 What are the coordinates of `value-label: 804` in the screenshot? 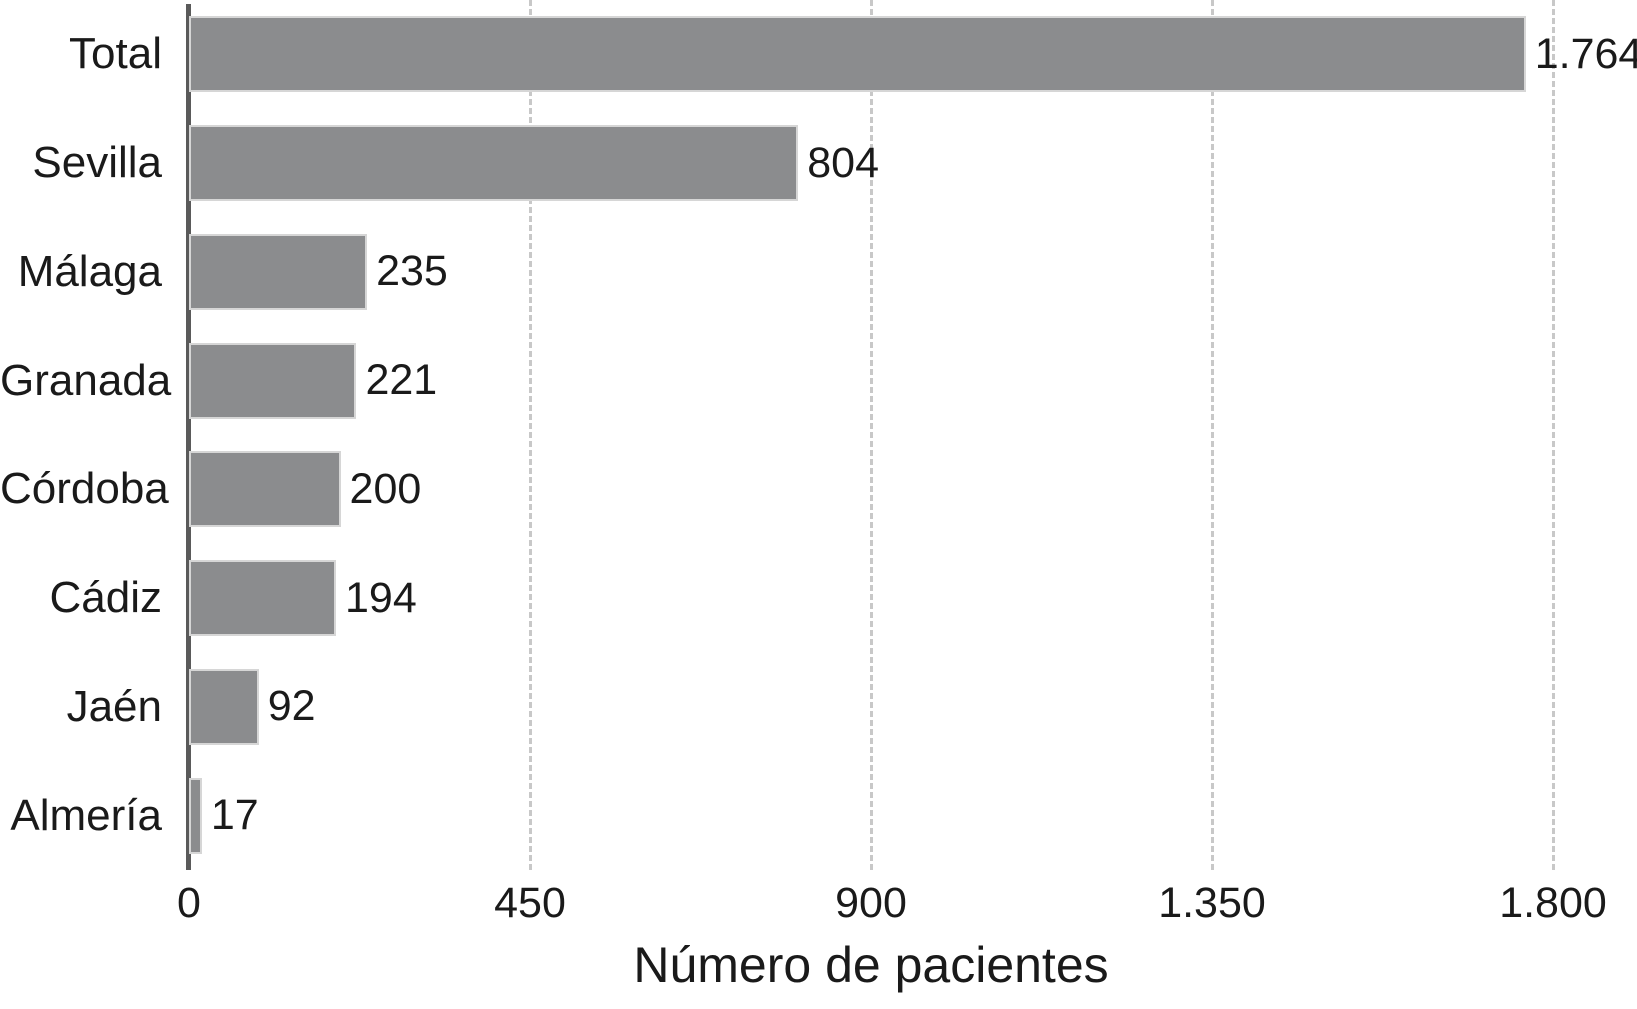 It's located at (843, 162).